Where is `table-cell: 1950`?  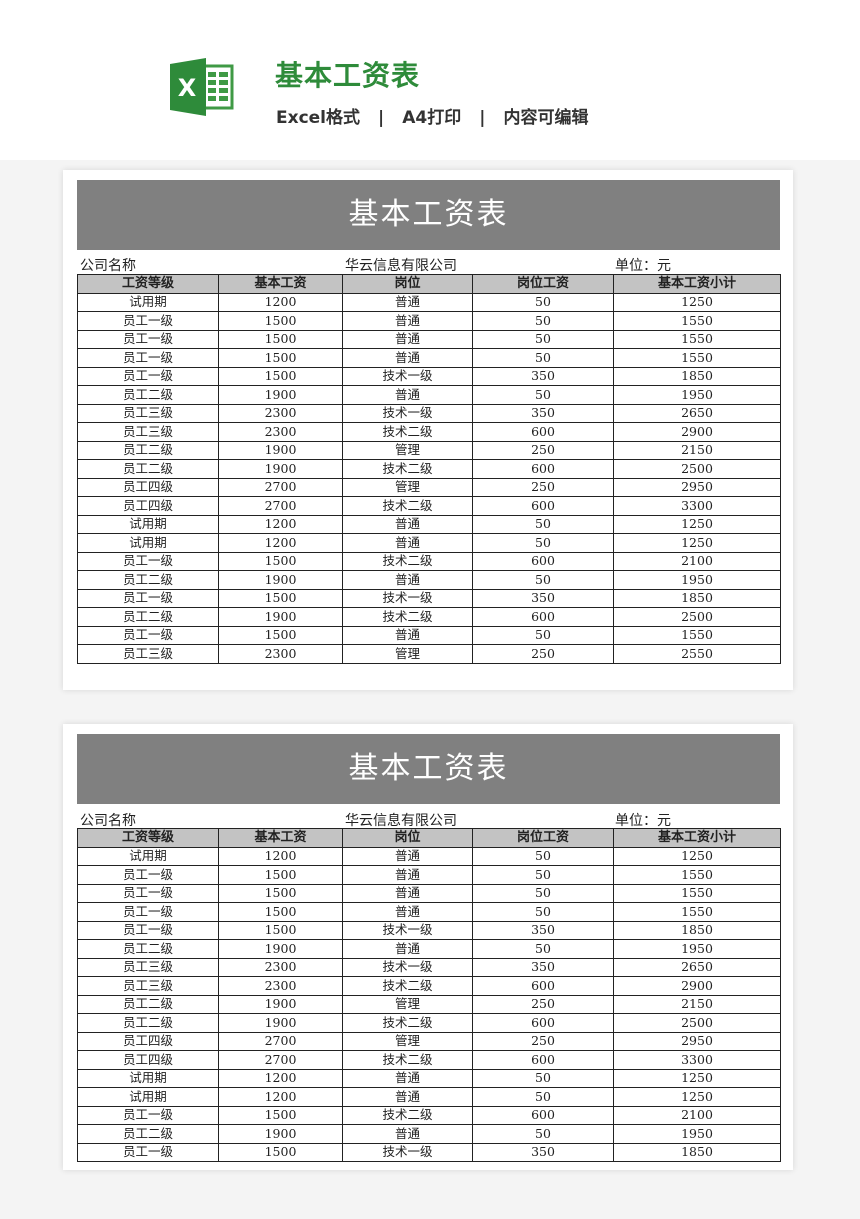 table-cell: 1950 is located at coordinates (697, 1134).